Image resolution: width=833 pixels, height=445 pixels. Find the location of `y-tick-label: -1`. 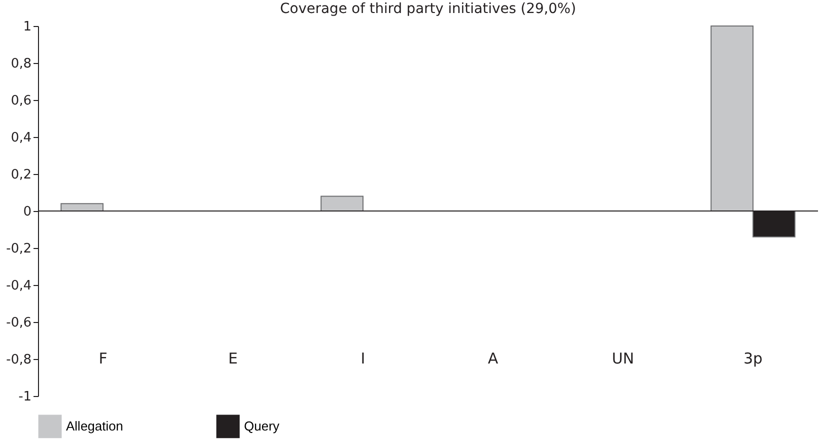

y-tick-label: -1 is located at coordinates (25, 397).